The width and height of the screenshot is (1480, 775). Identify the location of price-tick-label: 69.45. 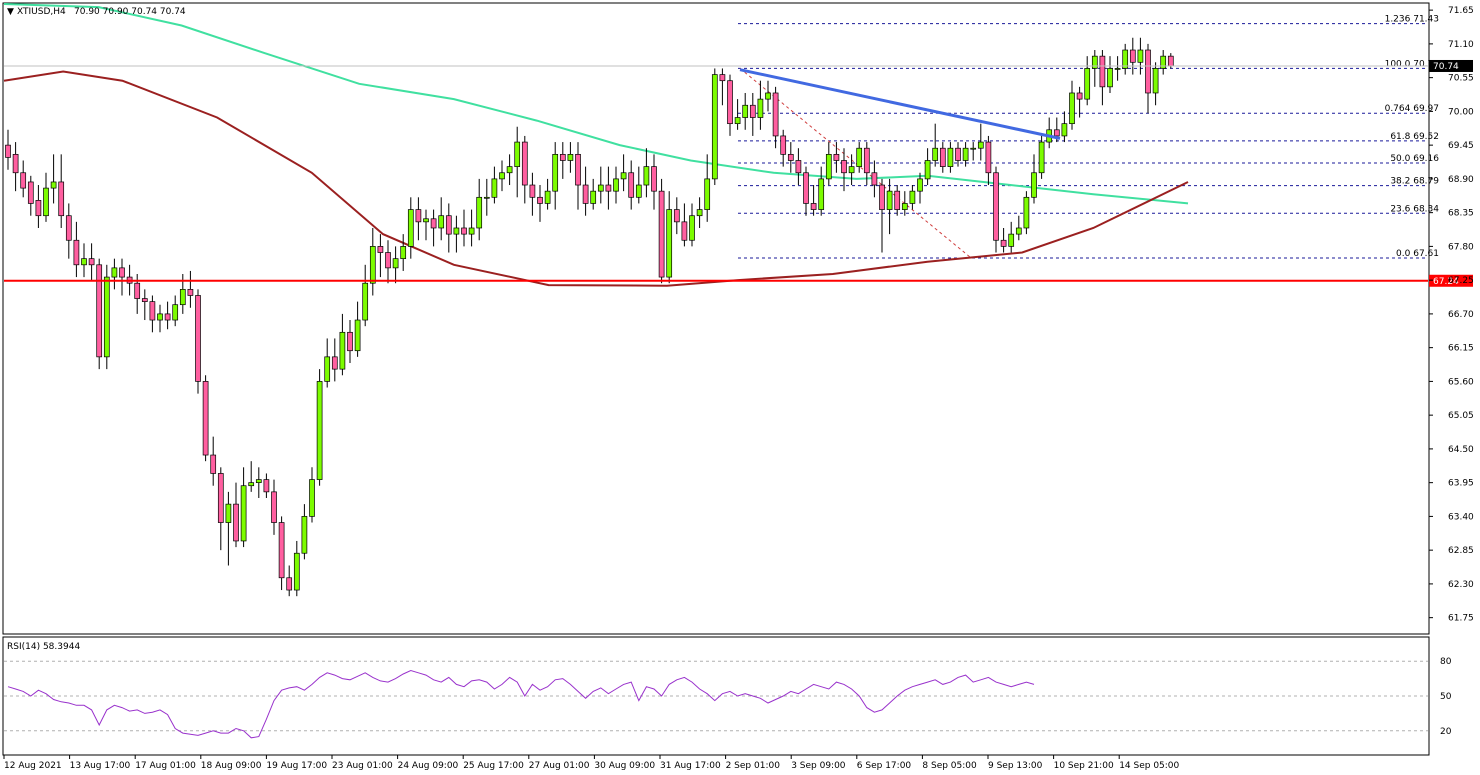
(1461, 146).